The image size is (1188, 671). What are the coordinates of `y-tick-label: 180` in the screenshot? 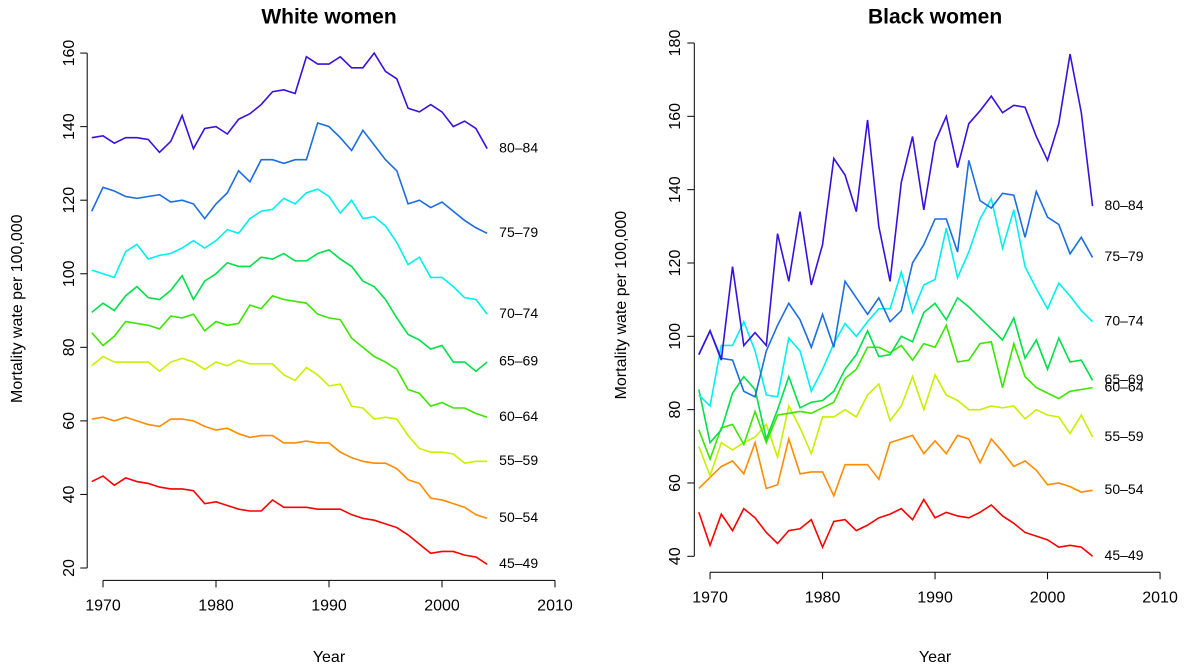 It's located at (675, 43).